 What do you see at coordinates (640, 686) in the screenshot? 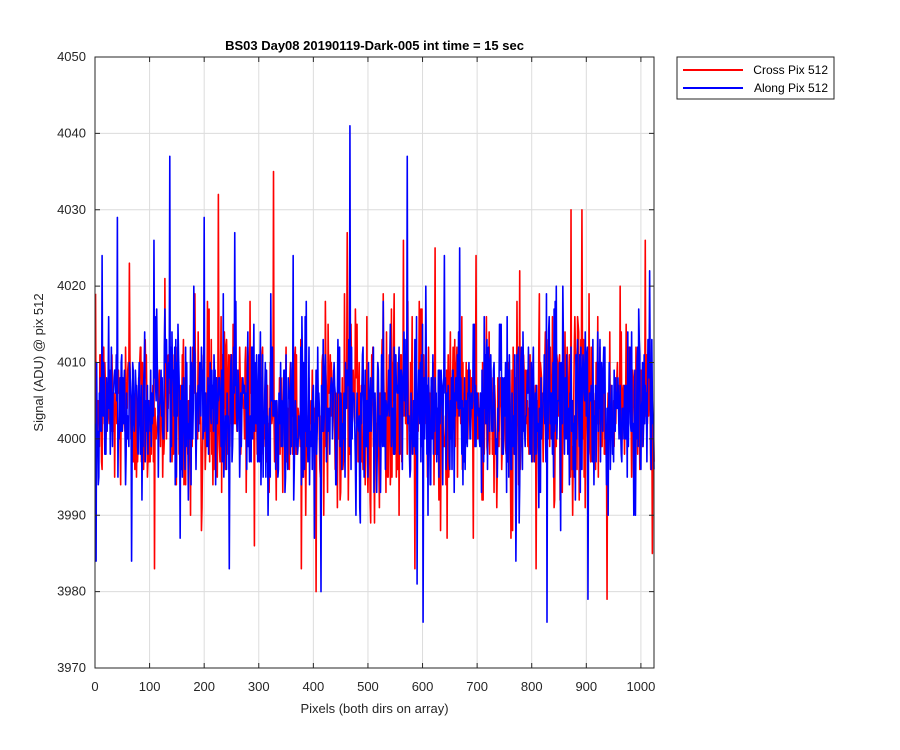
I see `x-tick-label: 1000` at bounding box center [640, 686].